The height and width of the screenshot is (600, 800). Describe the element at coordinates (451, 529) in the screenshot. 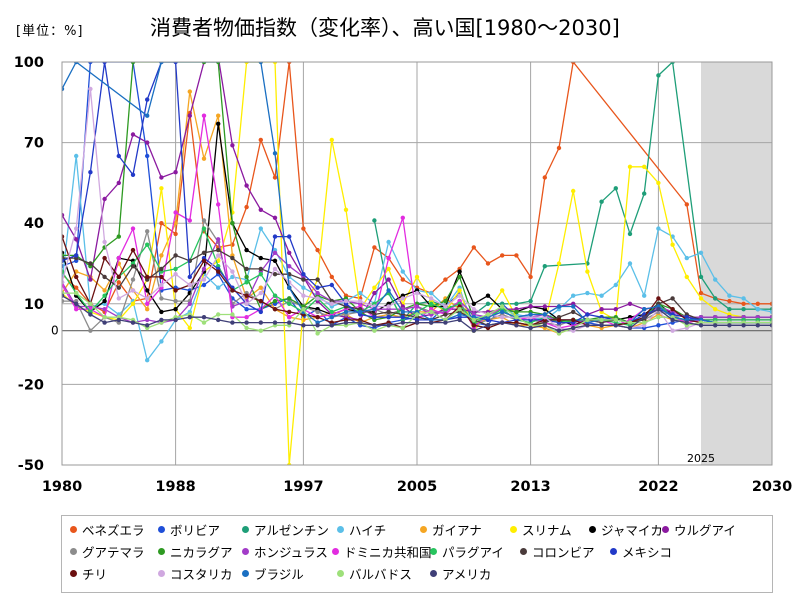

I see `legend-item: ガイアナ` at that location.